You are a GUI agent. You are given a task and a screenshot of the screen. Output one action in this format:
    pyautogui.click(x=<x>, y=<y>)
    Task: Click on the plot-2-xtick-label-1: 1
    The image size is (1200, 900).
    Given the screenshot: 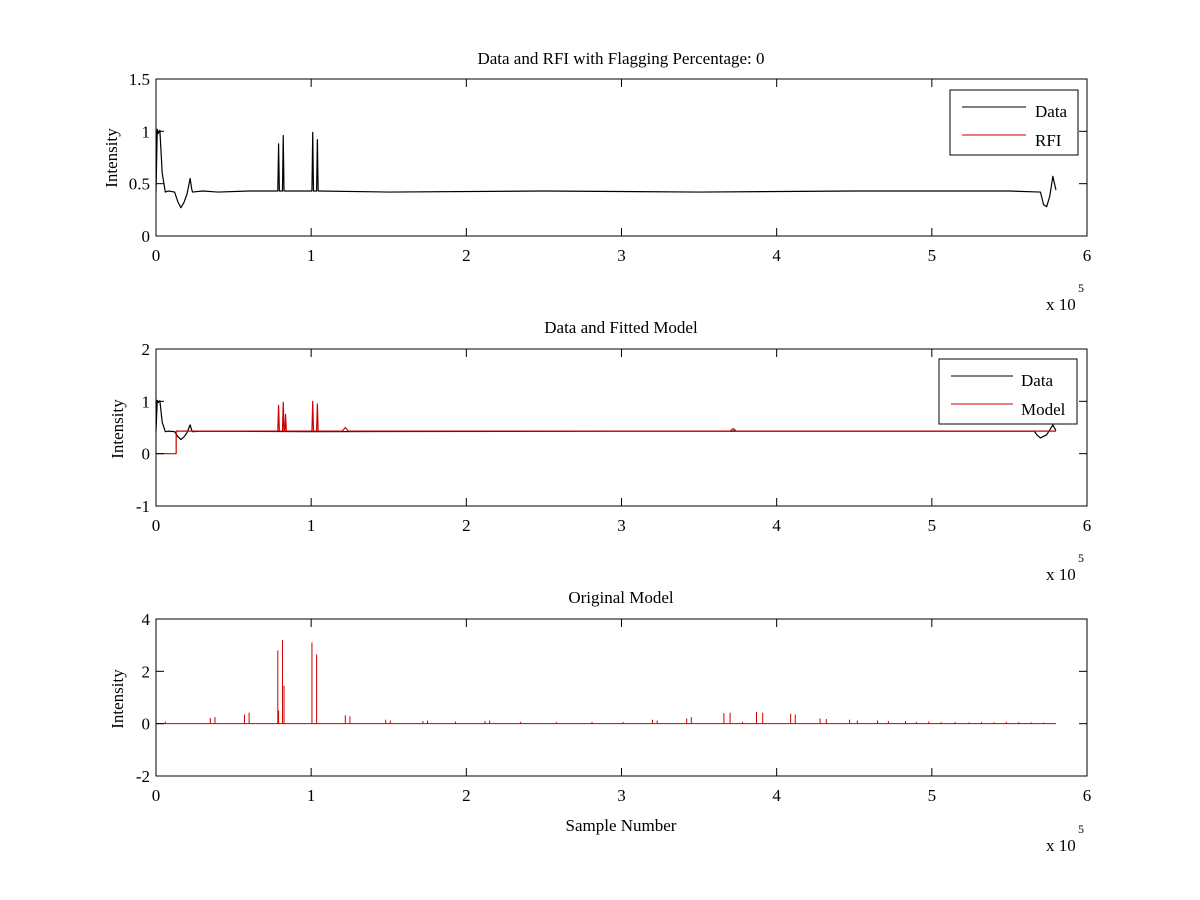 What is the action you would take?
    pyautogui.click(x=311, y=525)
    